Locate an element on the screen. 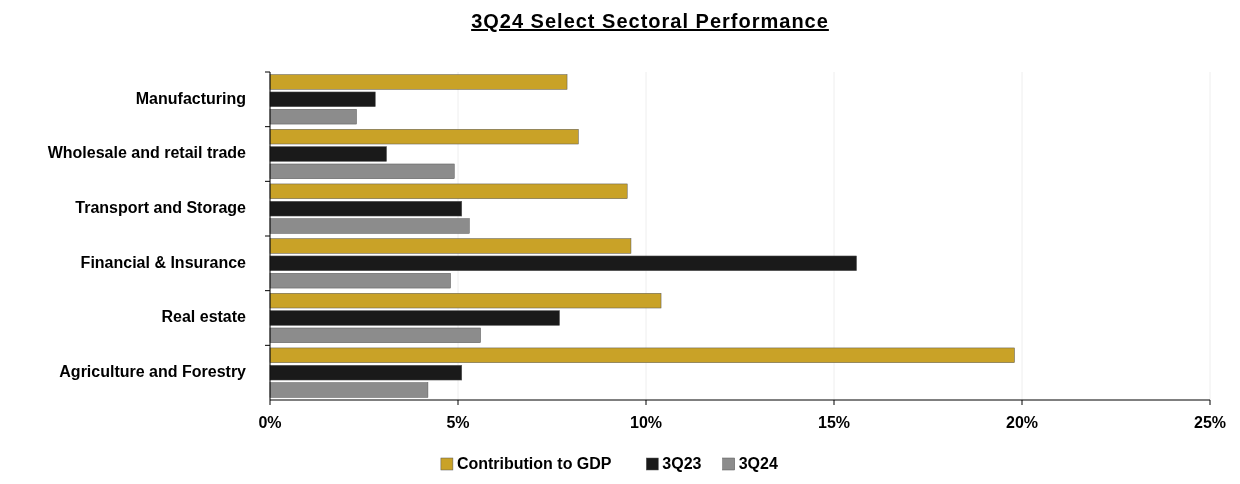 This screenshot has width=1240, height=484. legend-label: Contribution to GDP is located at coordinates (534, 463).